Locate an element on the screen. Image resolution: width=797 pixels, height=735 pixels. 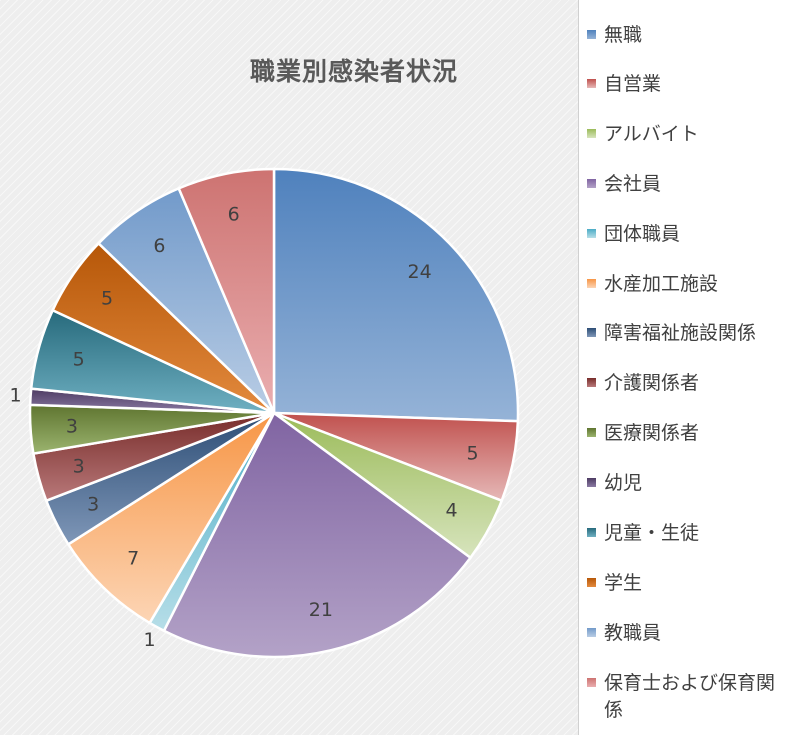
data-label: 4 is located at coordinates (452, 510).